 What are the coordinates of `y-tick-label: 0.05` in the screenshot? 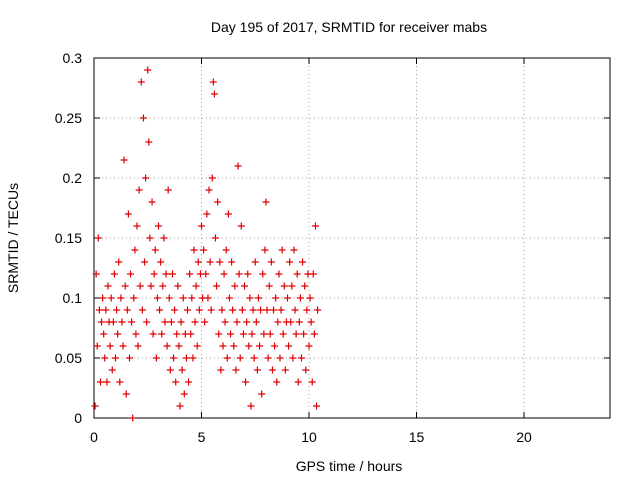 It's located at (68, 358).